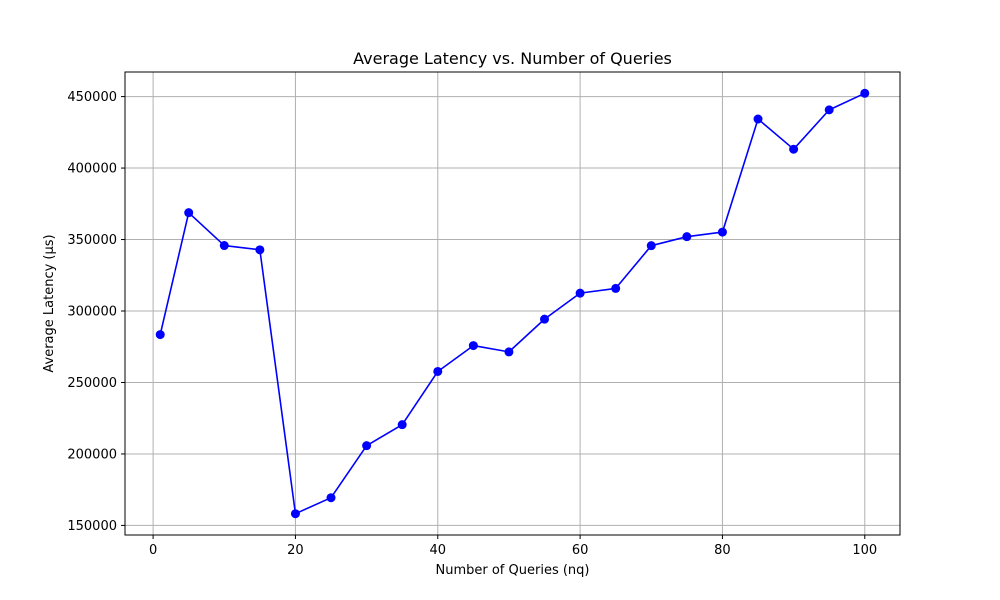 The width and height of the screenshot is (1000, 600). Describe the element at coordinates (864, 550) in the screenshot. I see `x-tick-label: 100` at that location.